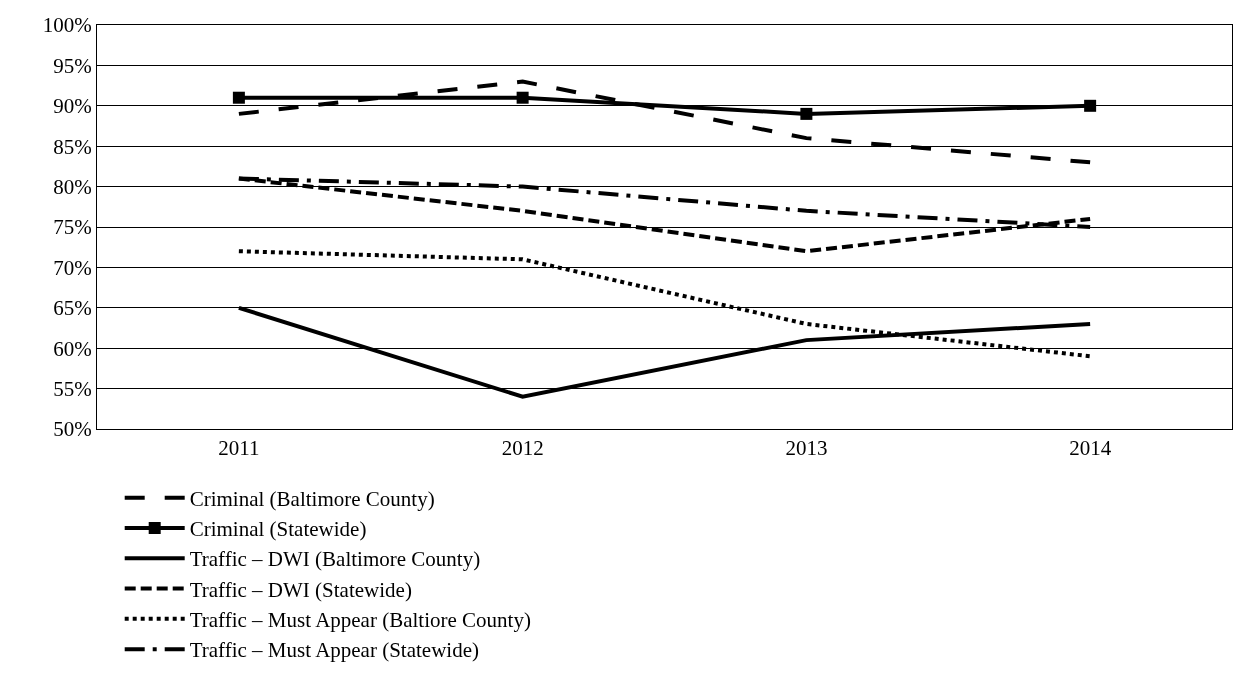 Image resolution: width=1257 pixels, height=681 pixels. I want to click on y-tick-label: 95%, so click(72, 65).